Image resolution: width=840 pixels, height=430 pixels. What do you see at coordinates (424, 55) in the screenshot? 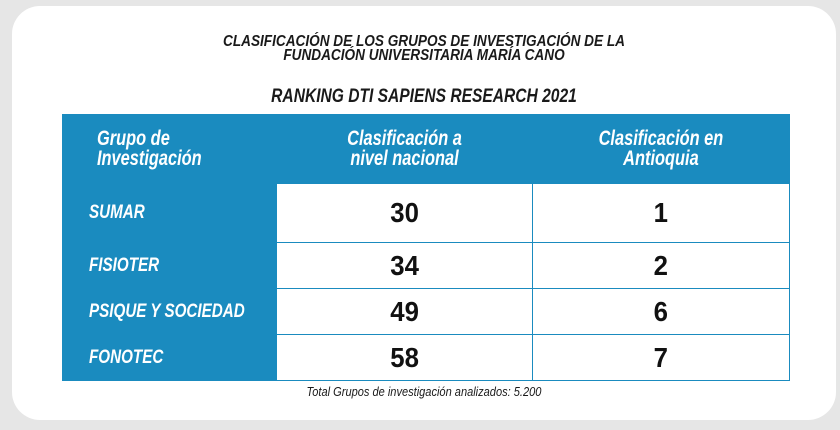
I see `title-line-2: FUNDACIÓN UNIVERSITARIA MARÍA CANO` at bounding box center [424, 55].